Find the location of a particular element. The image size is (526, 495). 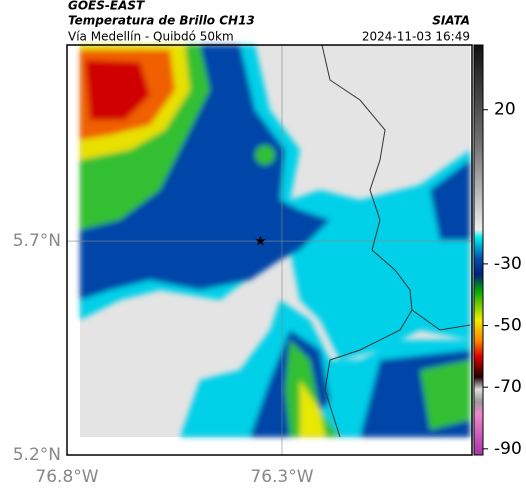

x-tick-label: 76.8°W is located at coordinates (66, 477).